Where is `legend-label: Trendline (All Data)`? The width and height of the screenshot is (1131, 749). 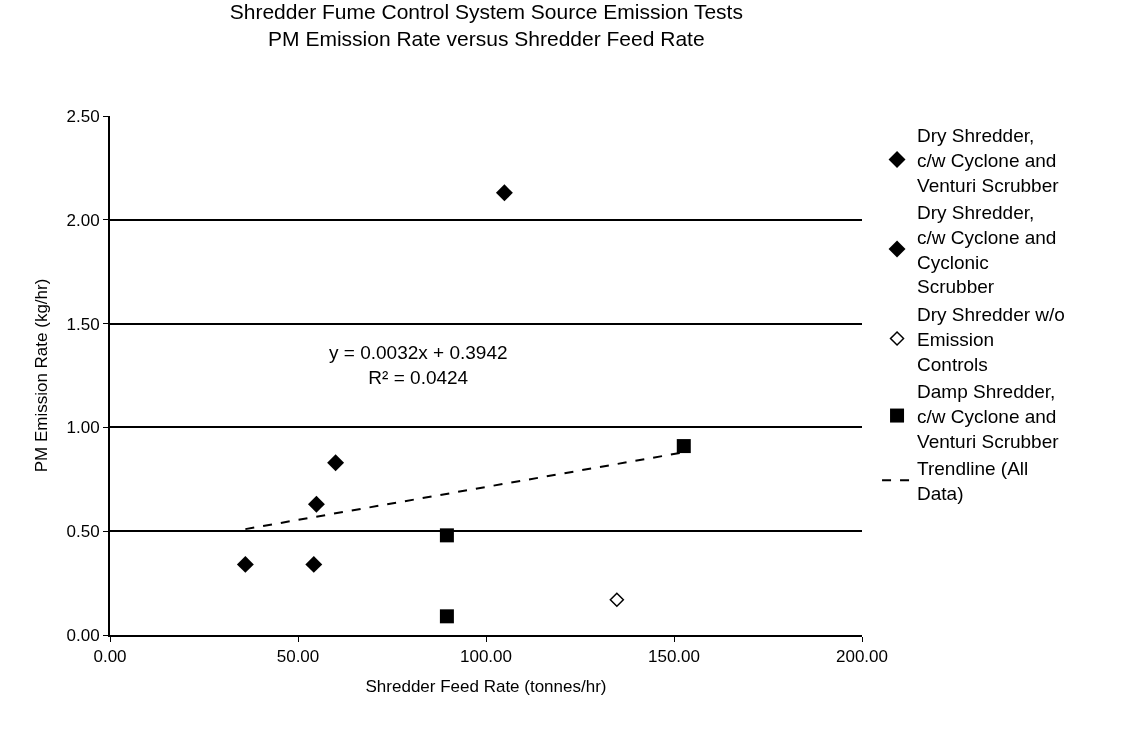 legend-label: Trendline (All Data) is located at coordinates (973, 481).